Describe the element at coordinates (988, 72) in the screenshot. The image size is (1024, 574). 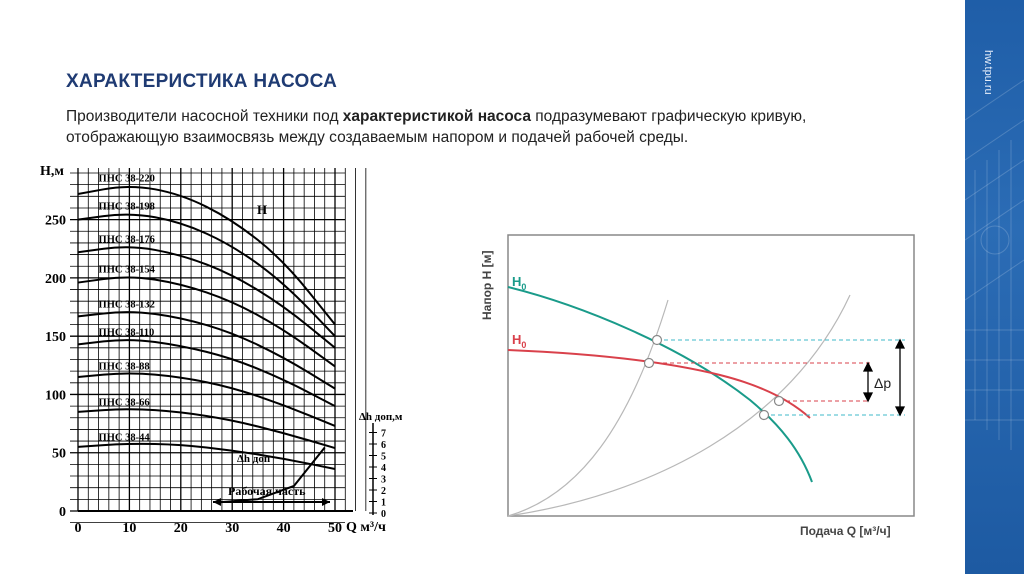
I see `site-url-text: hw.tpu.ru` at that location.